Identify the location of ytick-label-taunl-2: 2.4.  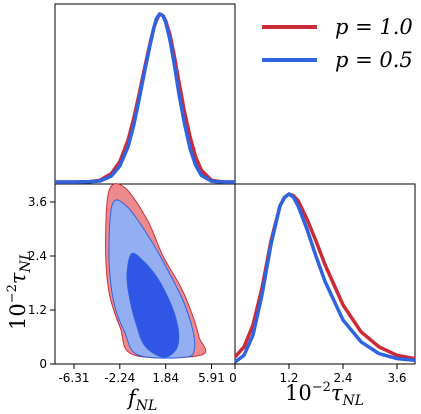
(37, 256).